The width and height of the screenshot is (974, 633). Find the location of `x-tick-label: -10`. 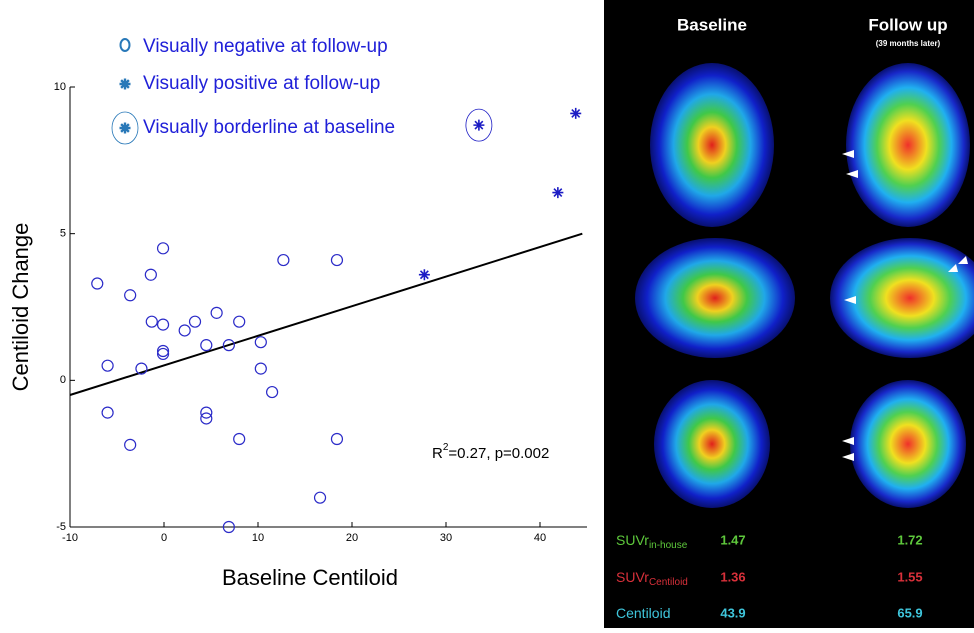

x-tick-label: -10 is located at coordinates (70, 538).